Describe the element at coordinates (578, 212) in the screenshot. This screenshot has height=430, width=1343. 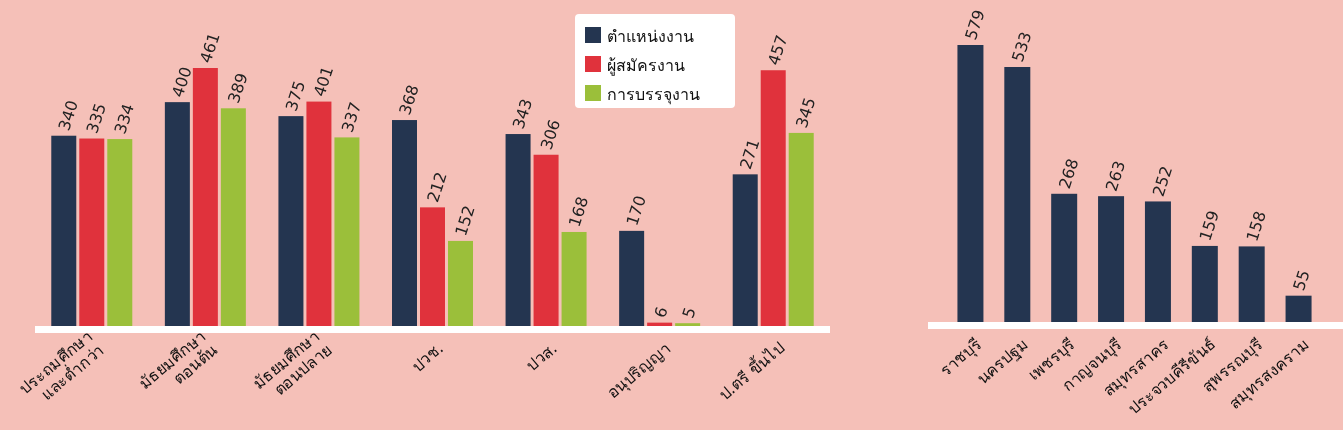
I see `data-label: 168` at that location.